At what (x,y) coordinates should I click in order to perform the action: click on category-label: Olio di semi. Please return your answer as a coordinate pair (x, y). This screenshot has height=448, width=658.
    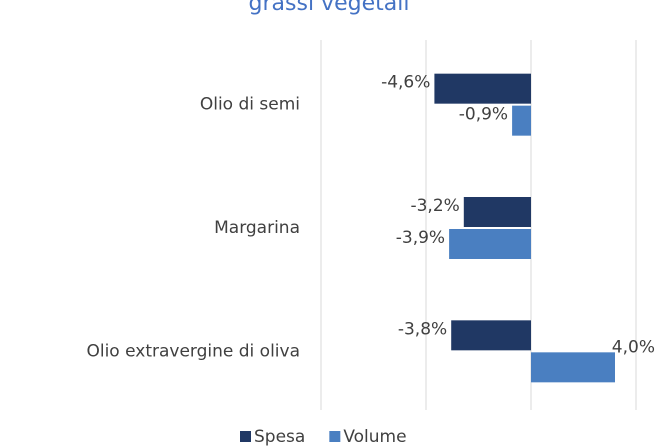
    Looking at the image, I should click on (250, 105).